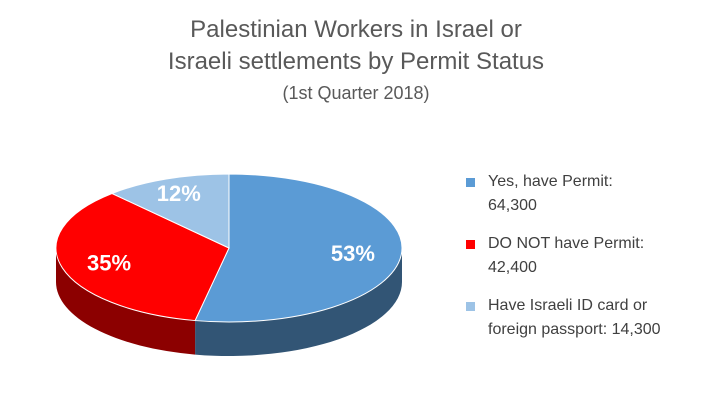 This screenshot has width=712, height=417. What do you see at coordinates (470, 182) in the screenshot?
I see `legend-swatch-permit` at bounding box center [470, 182].